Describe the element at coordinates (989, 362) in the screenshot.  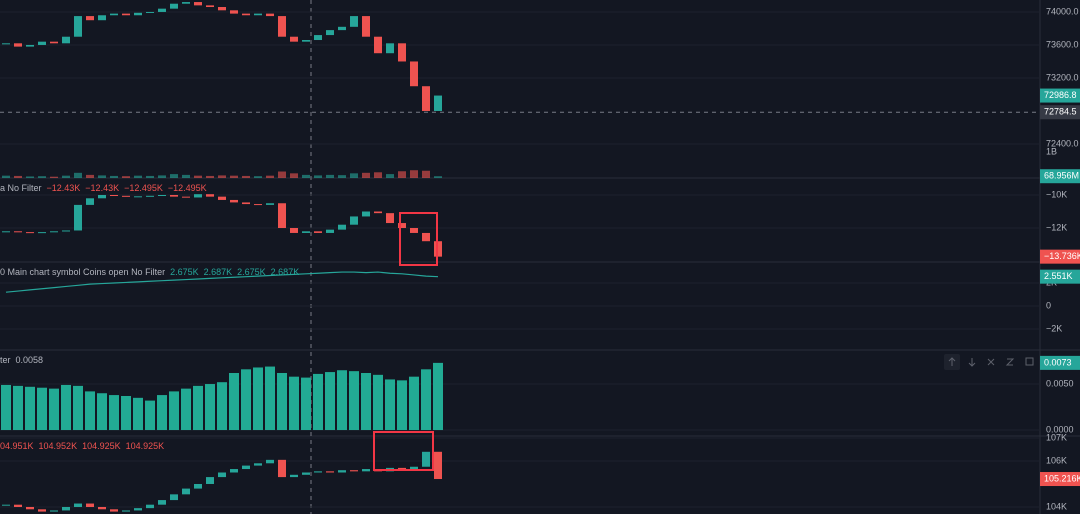
I see `pane-toolbar` at that location.